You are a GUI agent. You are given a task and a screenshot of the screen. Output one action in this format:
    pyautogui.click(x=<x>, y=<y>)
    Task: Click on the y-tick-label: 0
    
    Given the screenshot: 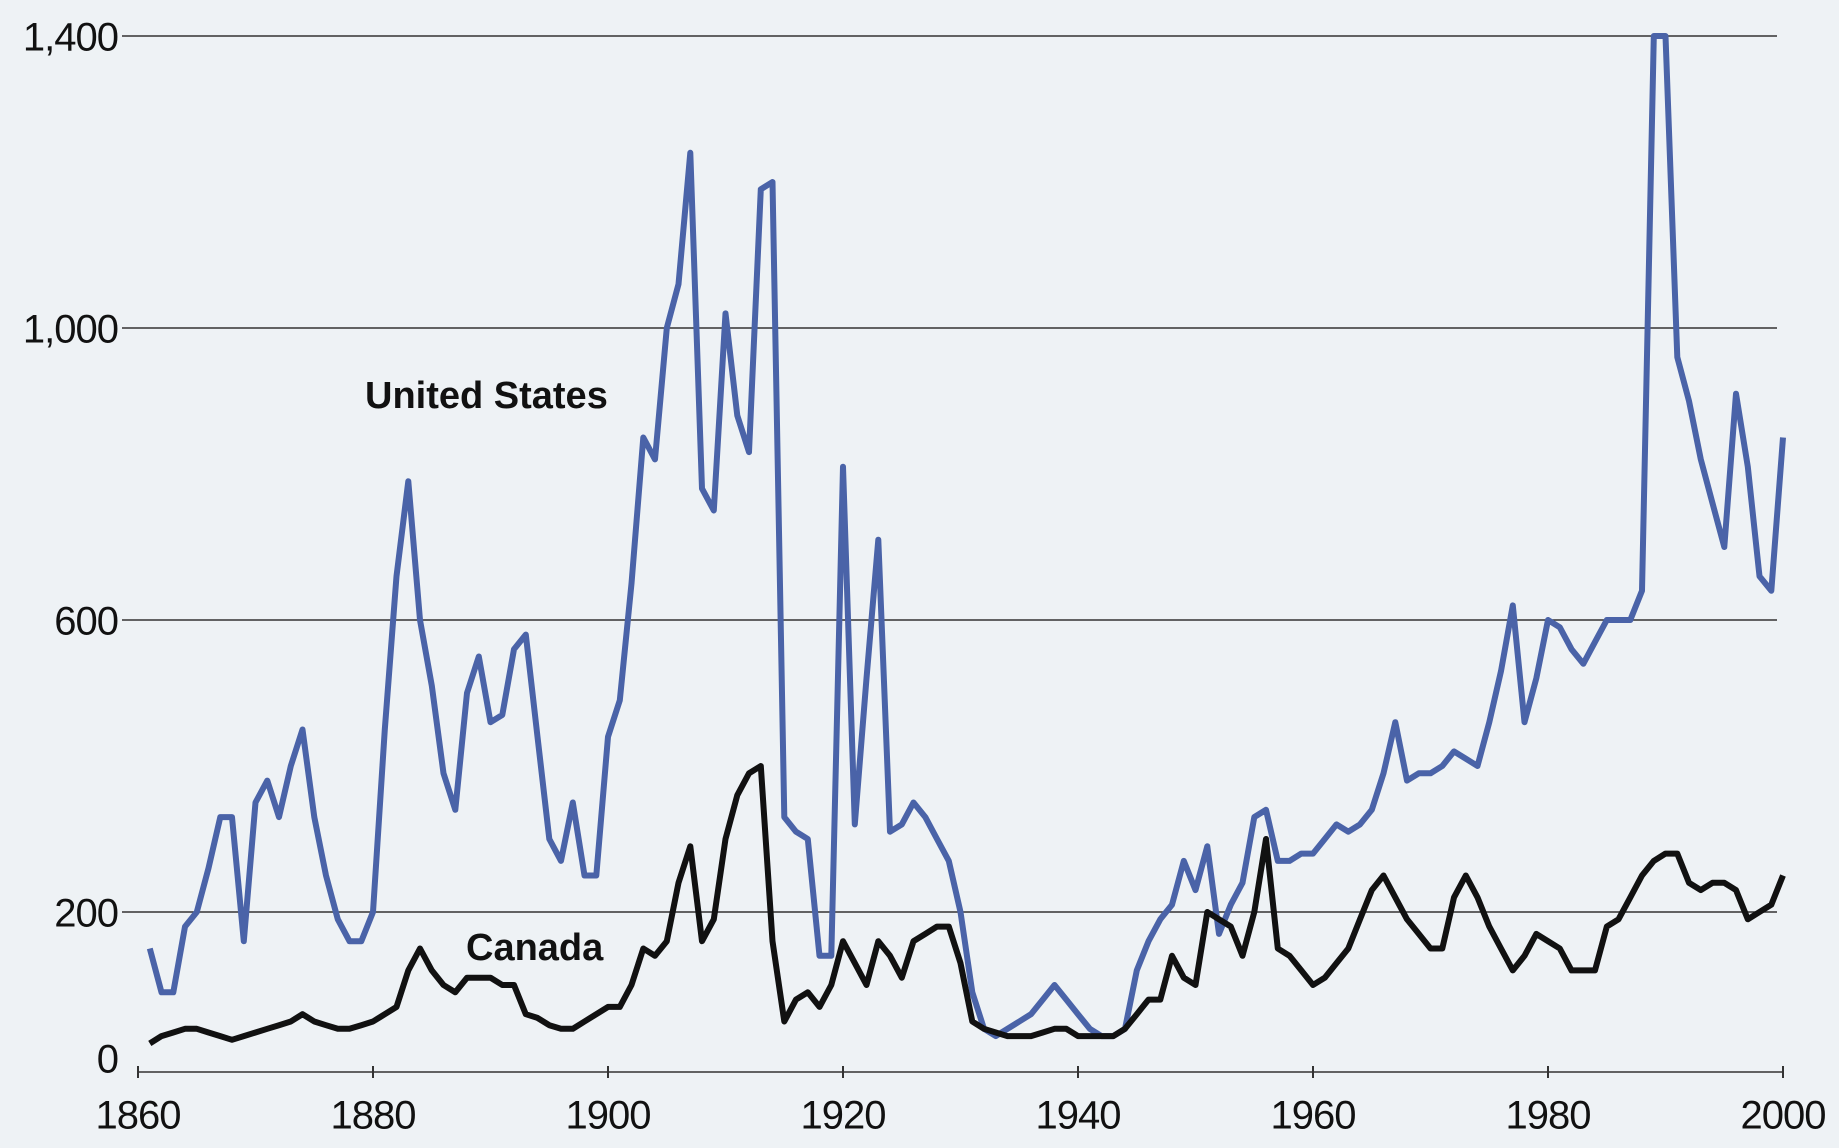 What is the action you would take?
    pyautogui.click(x=107, y=1060)
    